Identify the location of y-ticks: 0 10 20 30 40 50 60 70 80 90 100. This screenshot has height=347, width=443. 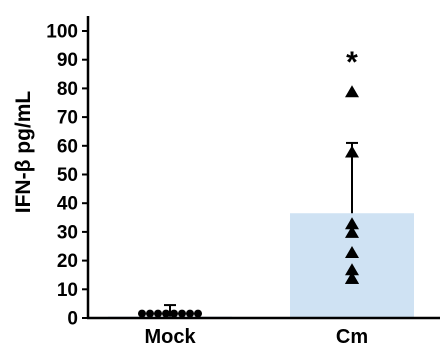
(67, 176).